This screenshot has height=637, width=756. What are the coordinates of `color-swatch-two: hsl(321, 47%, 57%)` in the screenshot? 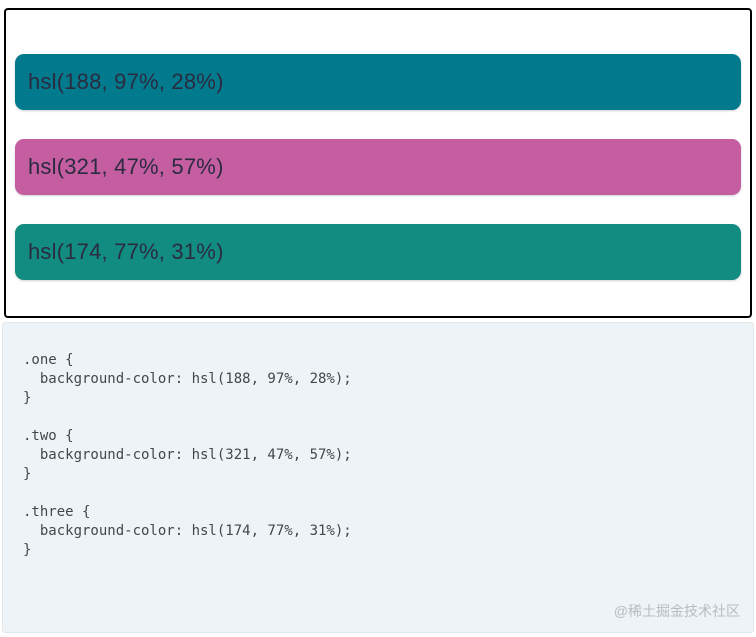 It's located at (378, 167).